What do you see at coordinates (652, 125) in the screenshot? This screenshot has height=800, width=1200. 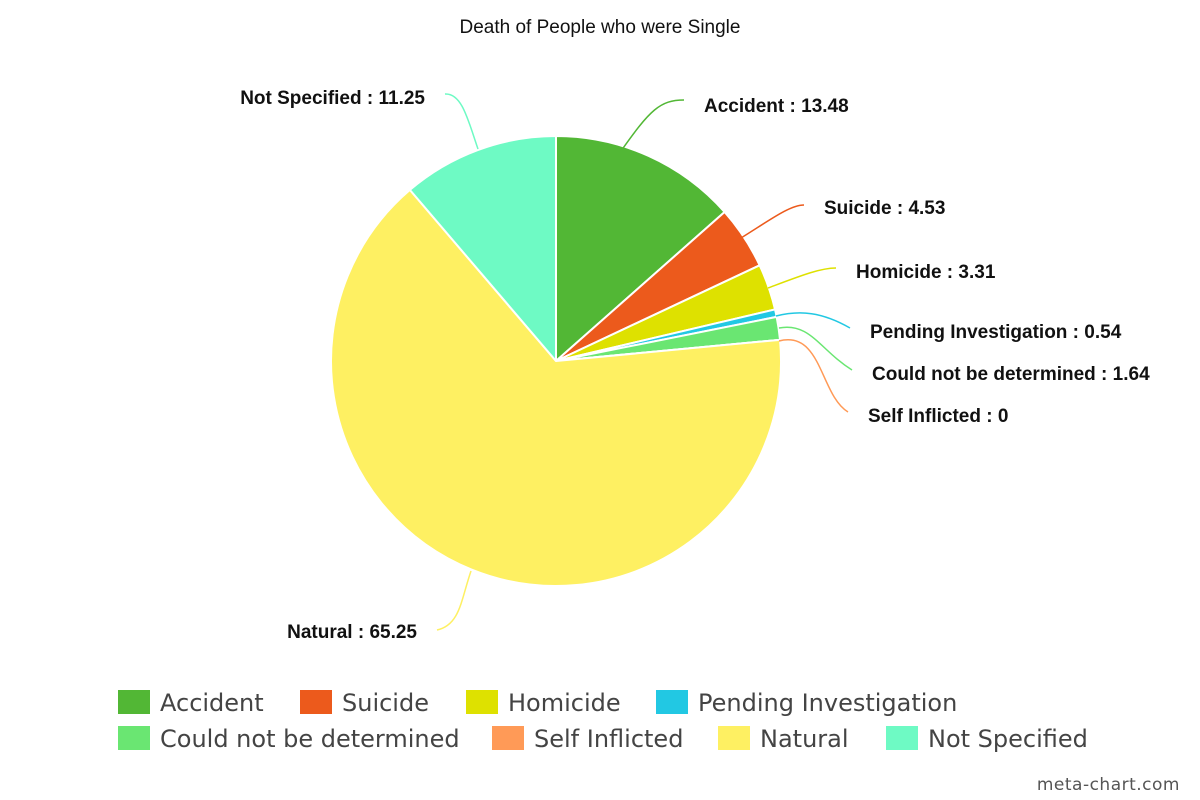 I see `leader-line-accident` at bounding box center [652, 125].